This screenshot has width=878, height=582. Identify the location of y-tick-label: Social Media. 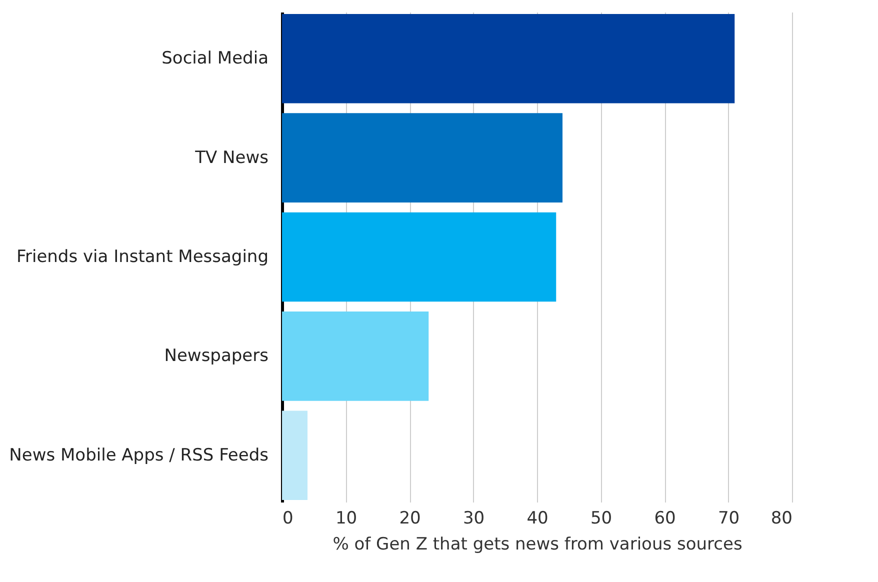
(215, 58).